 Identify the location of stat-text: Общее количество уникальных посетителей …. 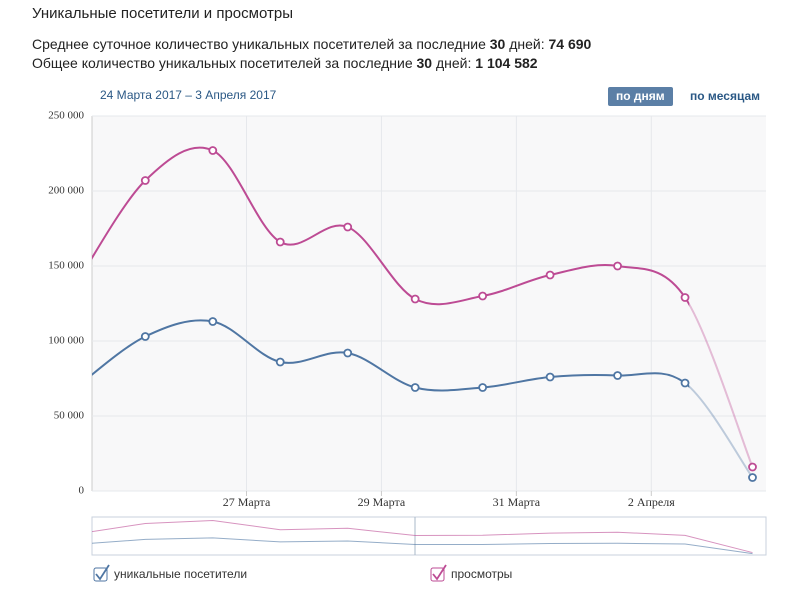
(224, 63).